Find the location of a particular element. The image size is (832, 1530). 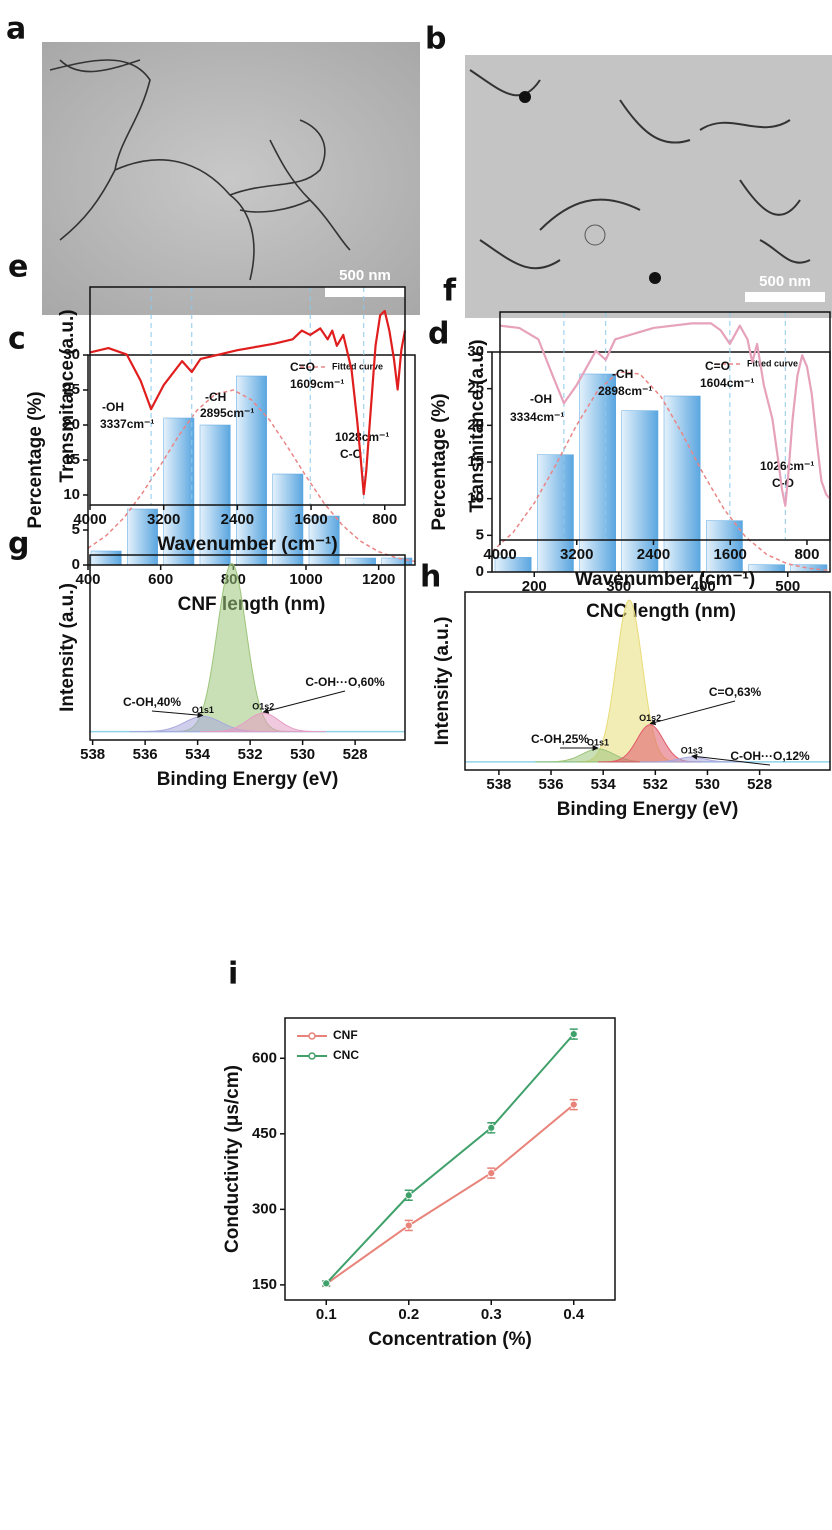

band-label: 1609cm⁻¹ is located at coordinates (317, 384).